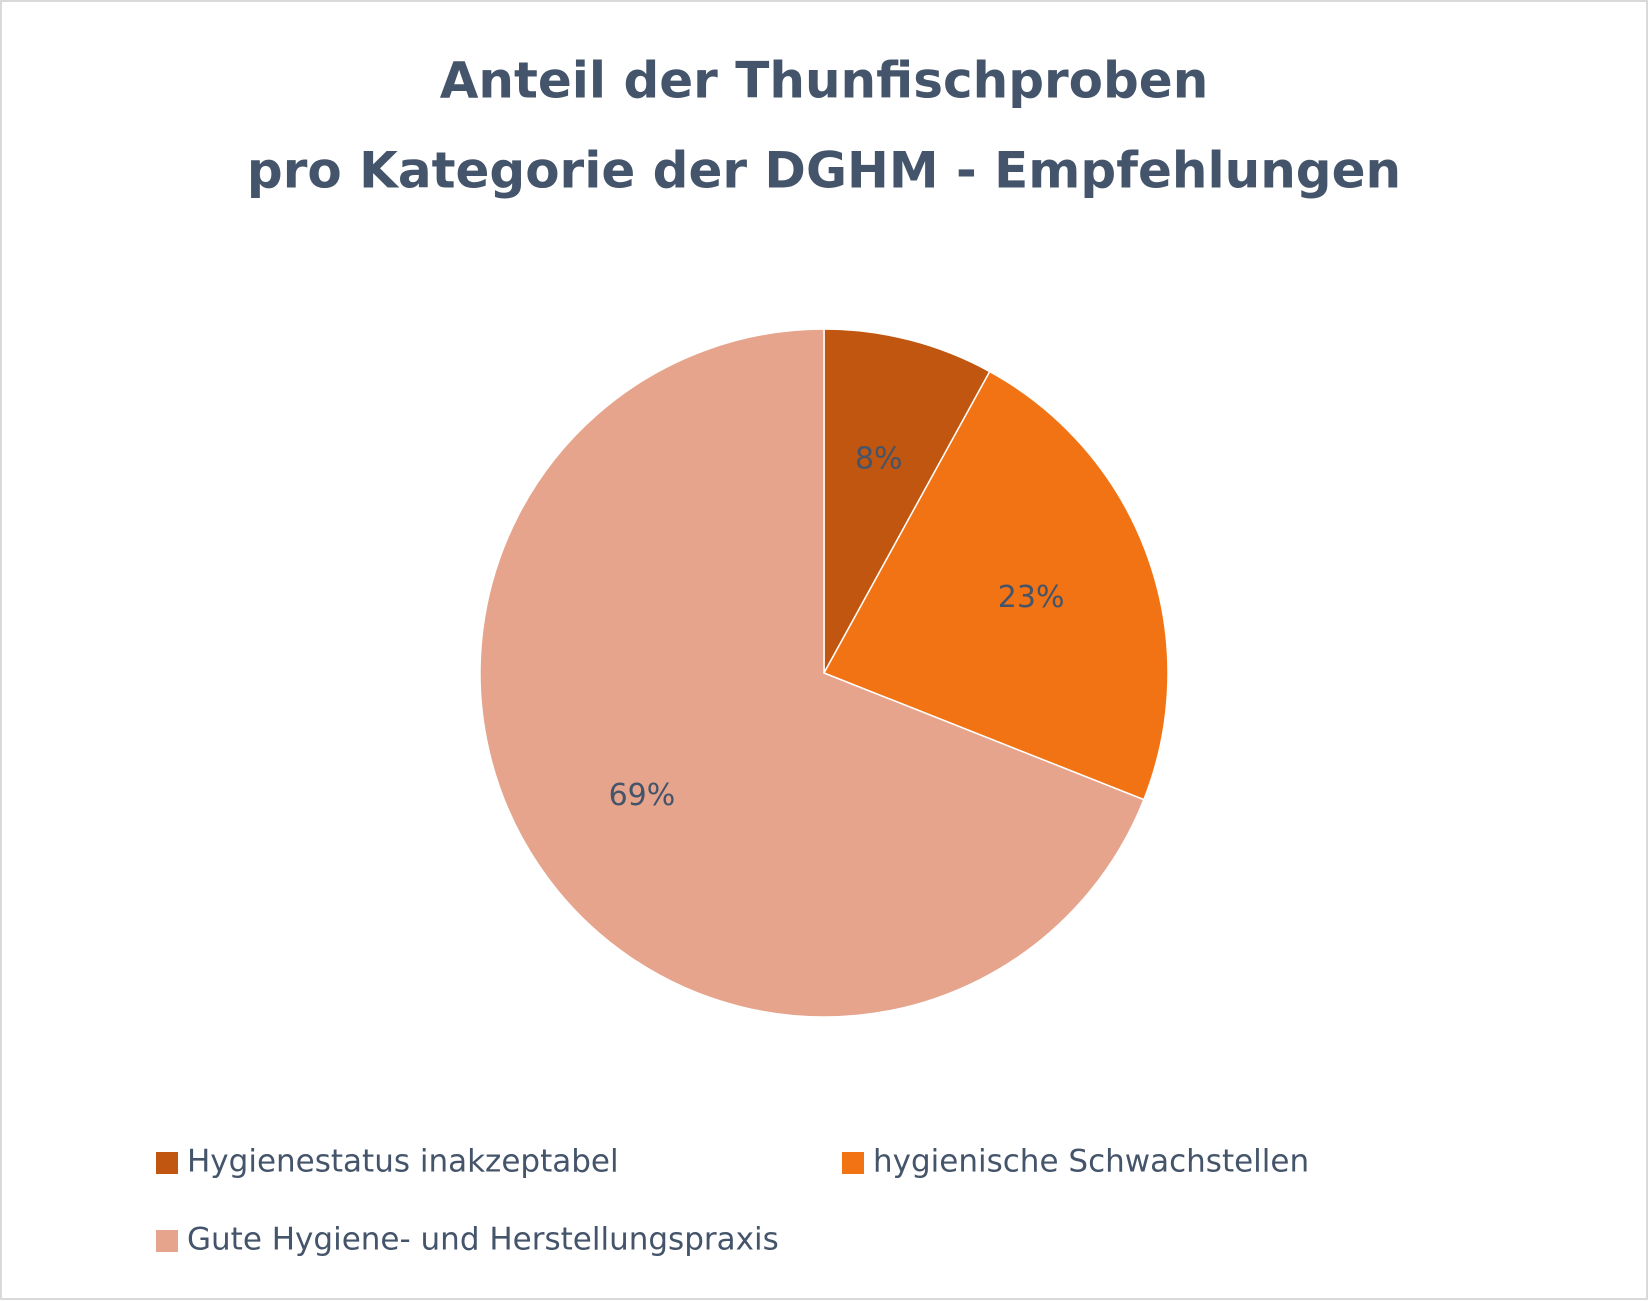  I want to click on data-label: 23%, so click(1031, 597).